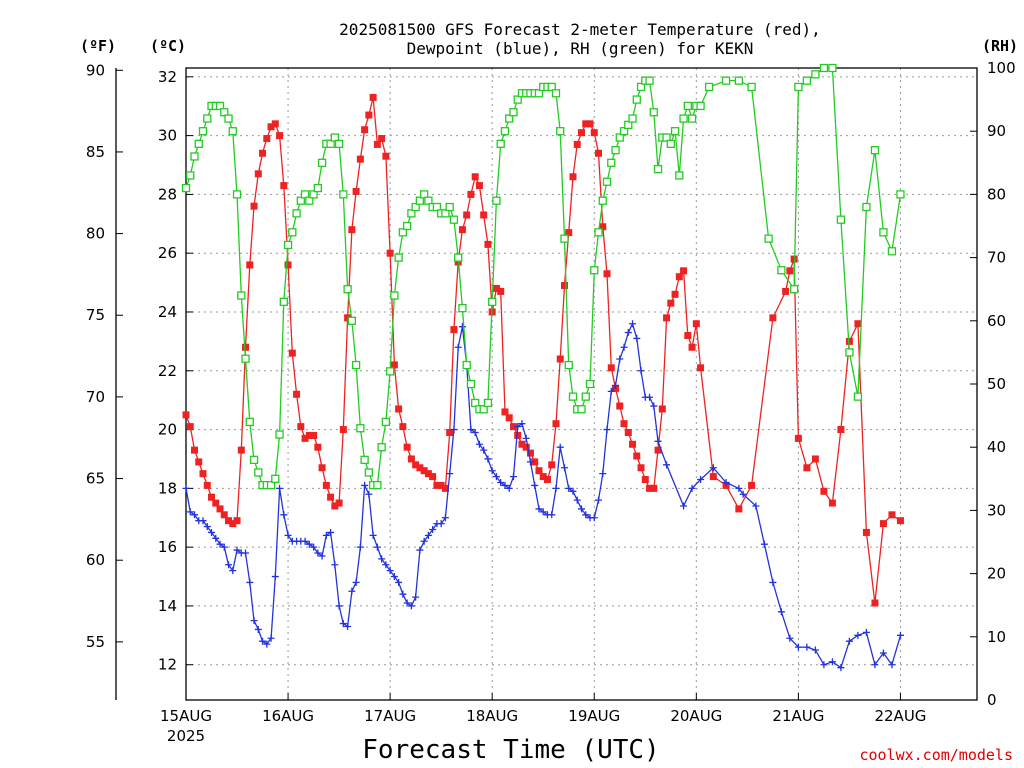  What do you see at coordinates (798, 716) in the screenshot?
I see `x-tick-label: 21AUG` at bounding box center [798, 716].